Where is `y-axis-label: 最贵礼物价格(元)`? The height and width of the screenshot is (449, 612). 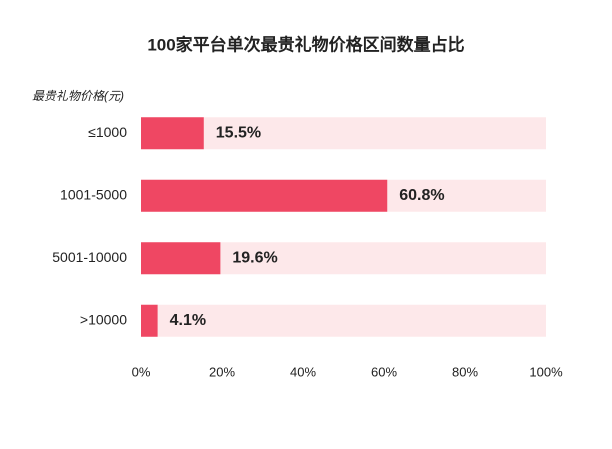 y-axis-label: 最贵礼物价格(元) is located at coordinates (78, 96).